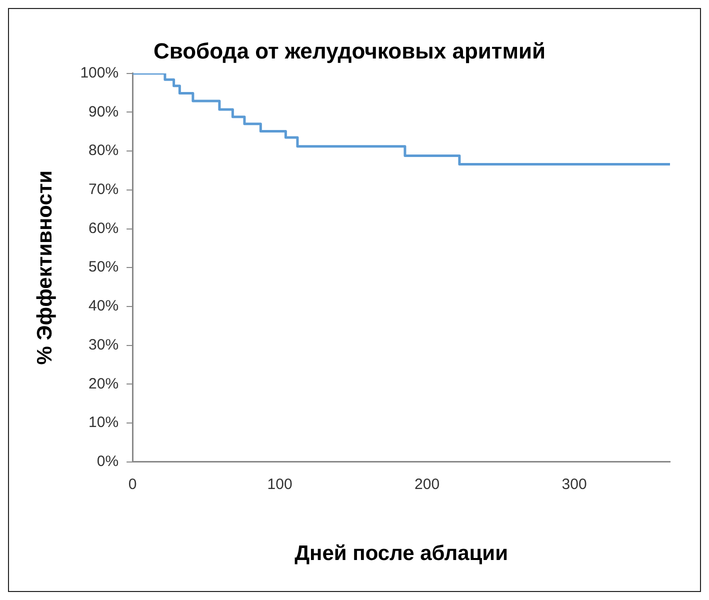 This screenshot has width=709, height=600. Describe the element at coordinates (401, 554) in the screenshot. I see `x-axis-title: Дней после аблации` at that location.